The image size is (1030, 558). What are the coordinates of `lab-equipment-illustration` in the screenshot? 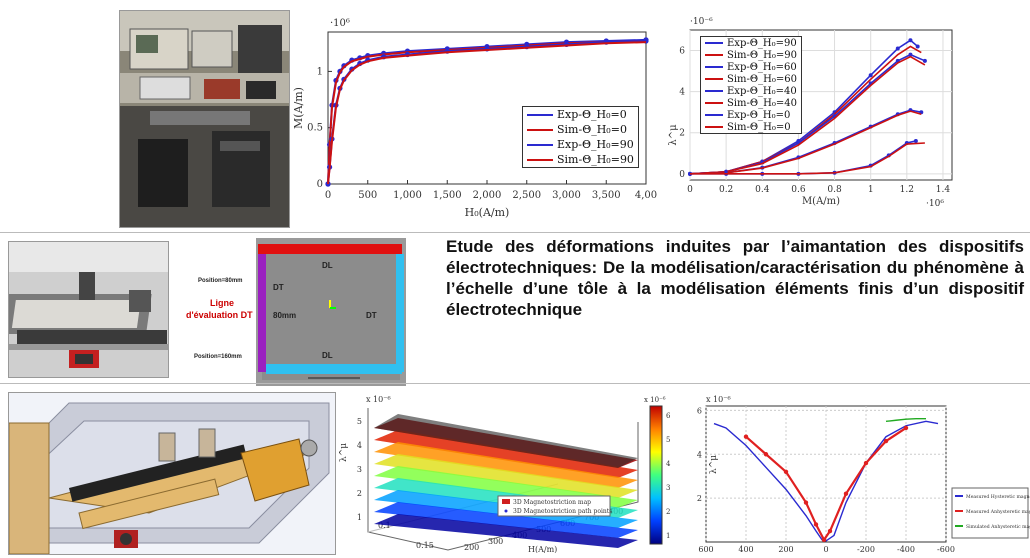 It's located at (204, 119).